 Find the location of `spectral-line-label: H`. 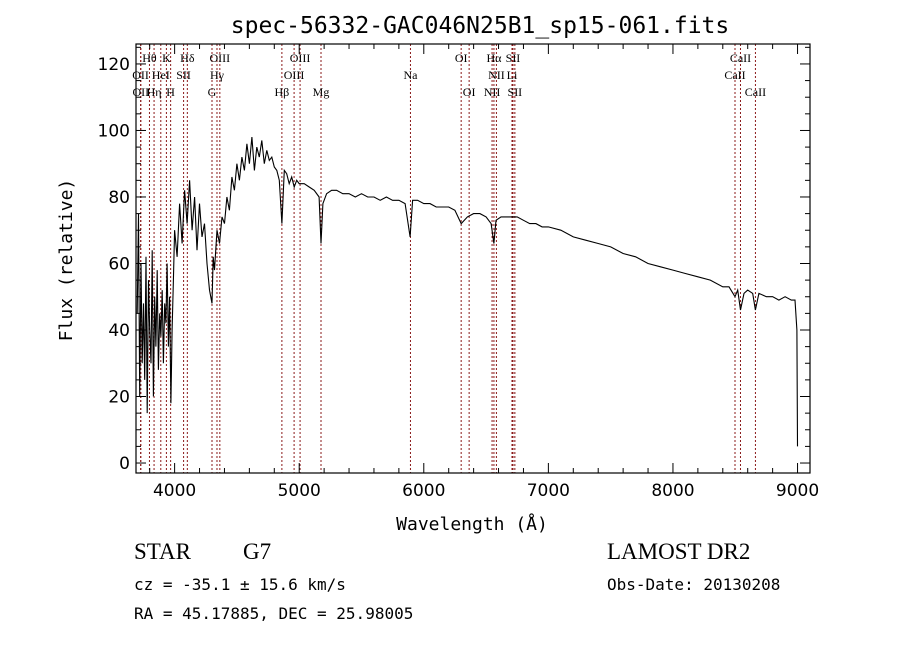

spectral-line-label: H is located at coordinates (170, 92).